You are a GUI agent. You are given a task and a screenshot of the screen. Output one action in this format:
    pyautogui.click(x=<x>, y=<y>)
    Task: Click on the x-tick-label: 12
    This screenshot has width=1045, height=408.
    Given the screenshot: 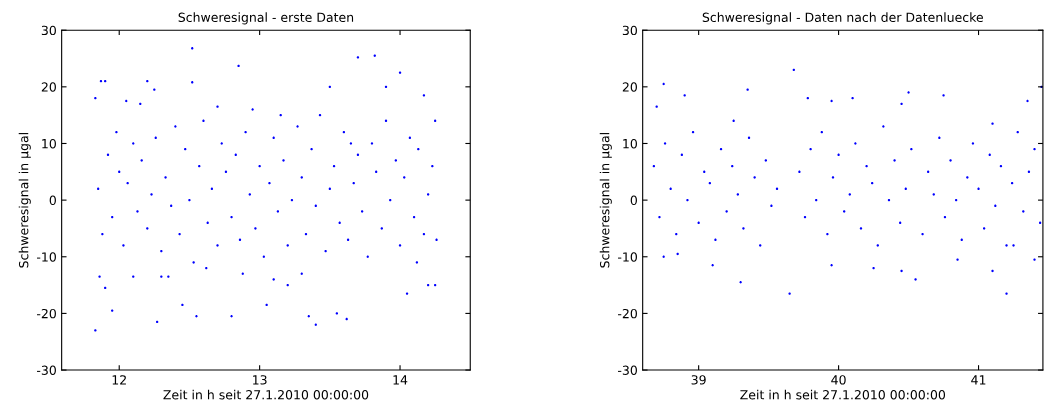 What is the action you would take?
    pyautogui.click(x=119, y=380)
    